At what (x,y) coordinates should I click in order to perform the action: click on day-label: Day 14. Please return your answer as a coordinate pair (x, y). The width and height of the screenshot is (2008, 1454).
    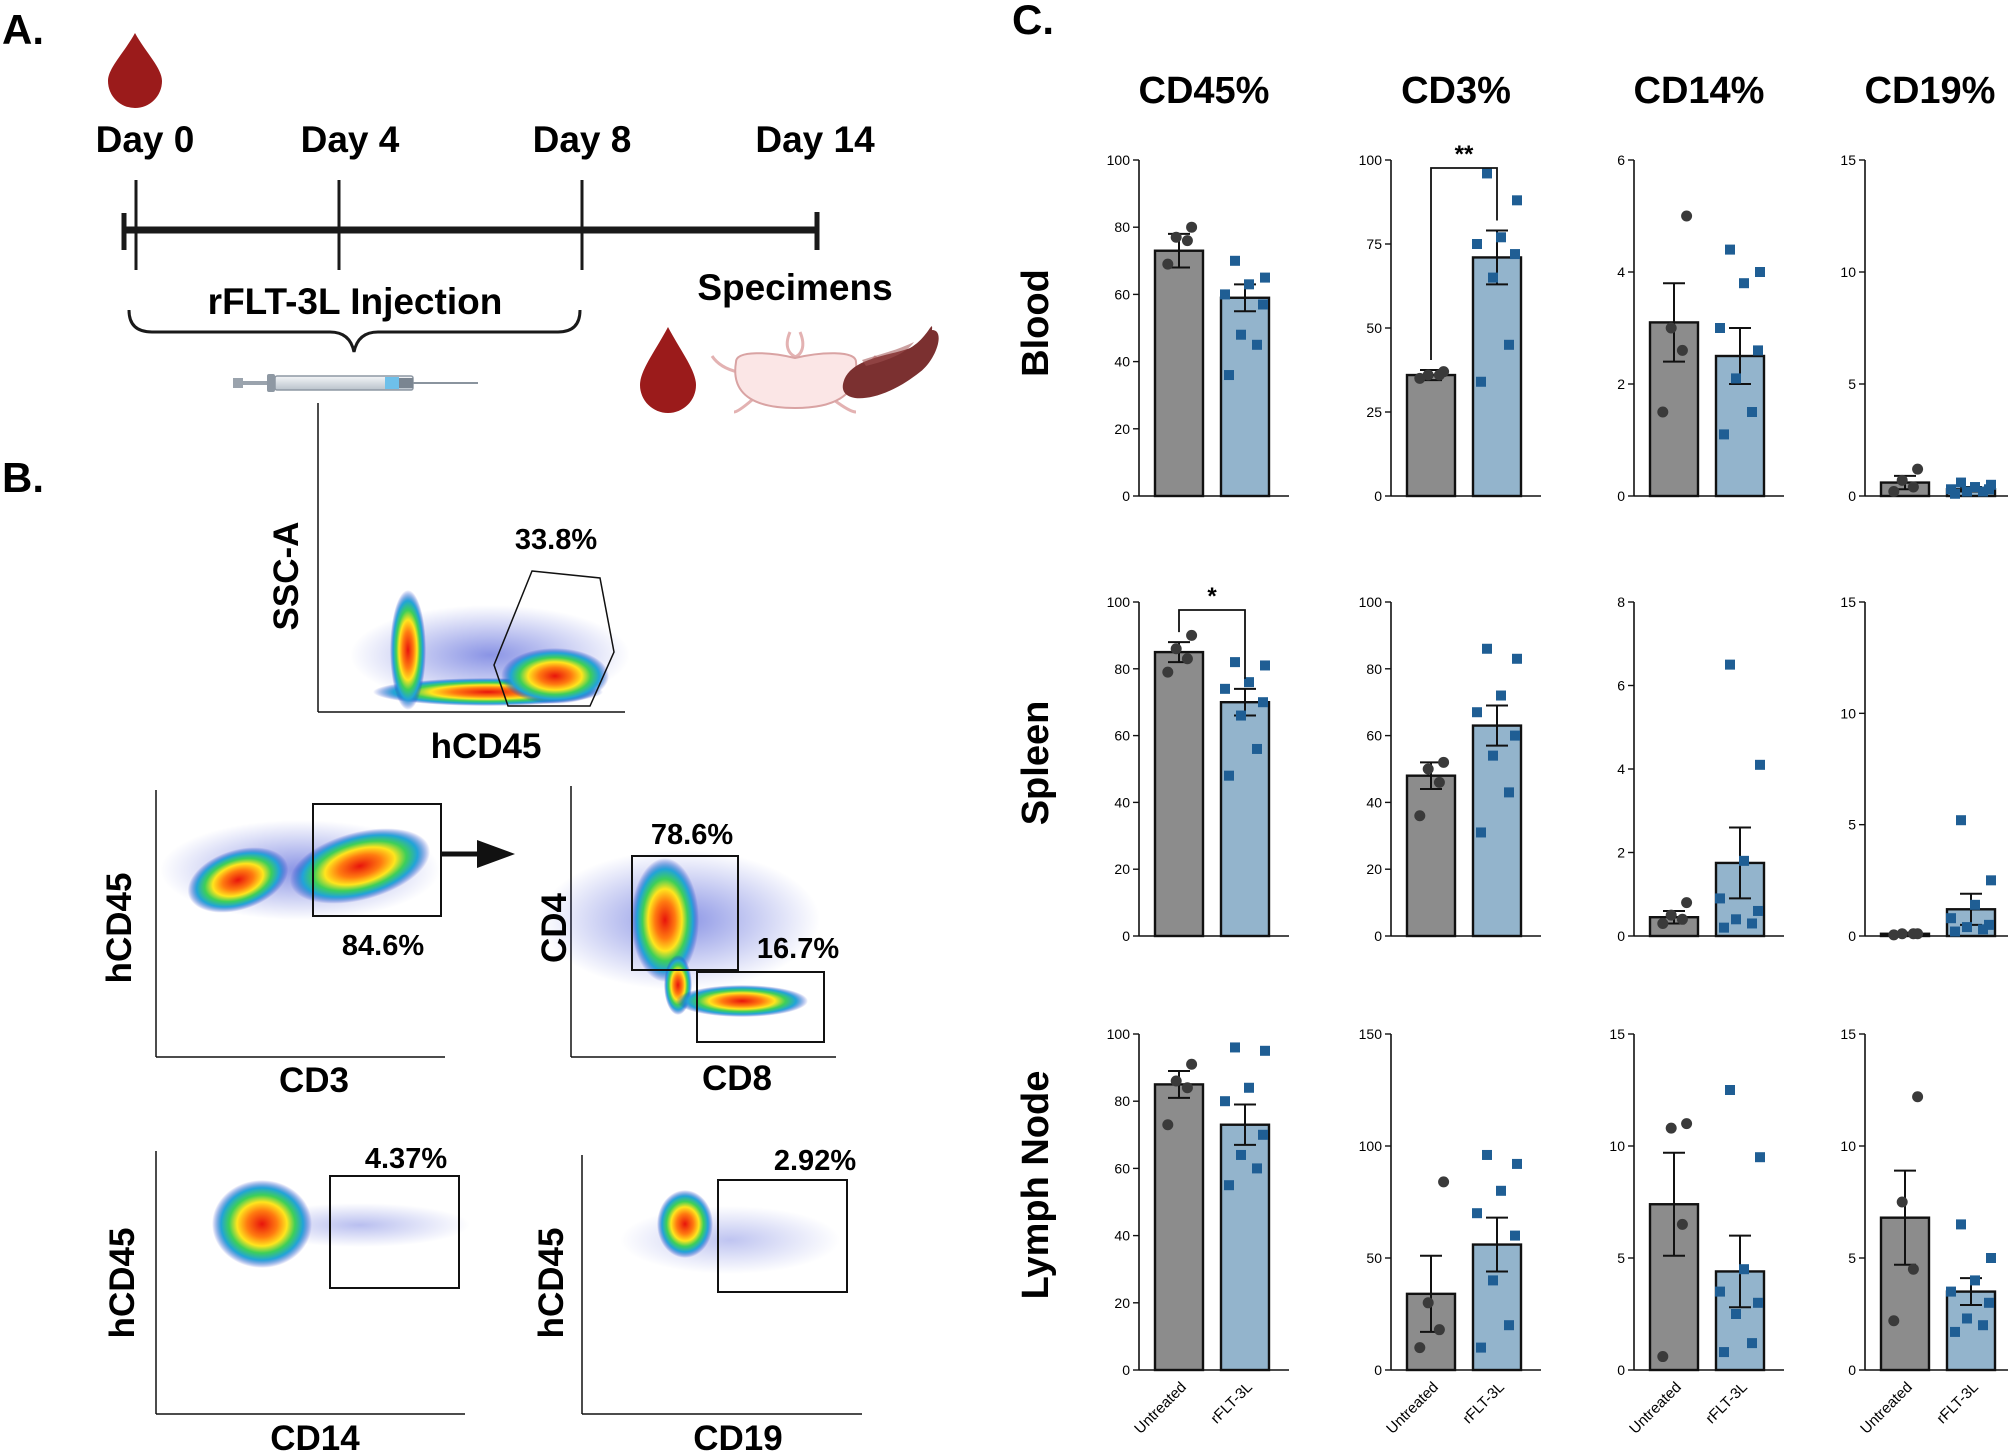
    Looking at the image, I should click on (815, 139).